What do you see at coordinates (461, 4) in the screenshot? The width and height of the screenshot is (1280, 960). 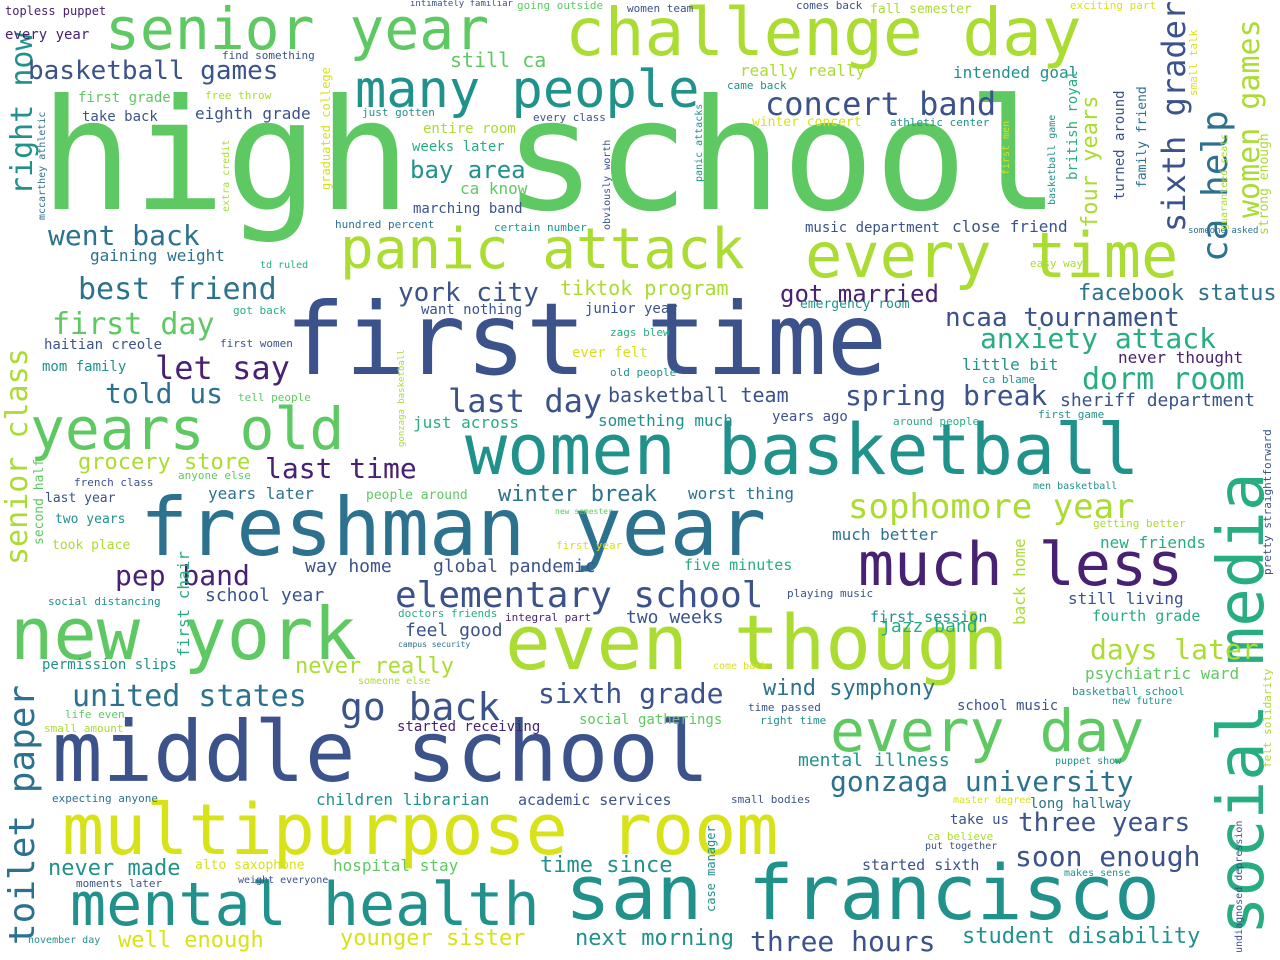 I see `word: intimately familiar` at bounding box center [461, 4].